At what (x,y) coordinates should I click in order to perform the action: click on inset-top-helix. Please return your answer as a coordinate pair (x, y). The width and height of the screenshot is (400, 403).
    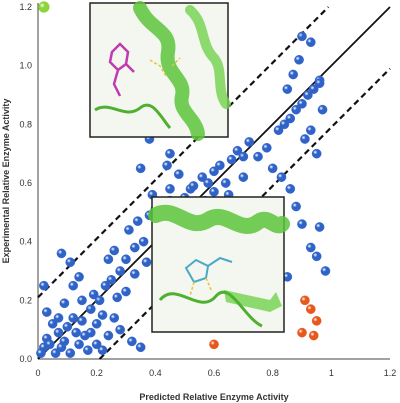
    Looking at the image, I should click on (169, 71).